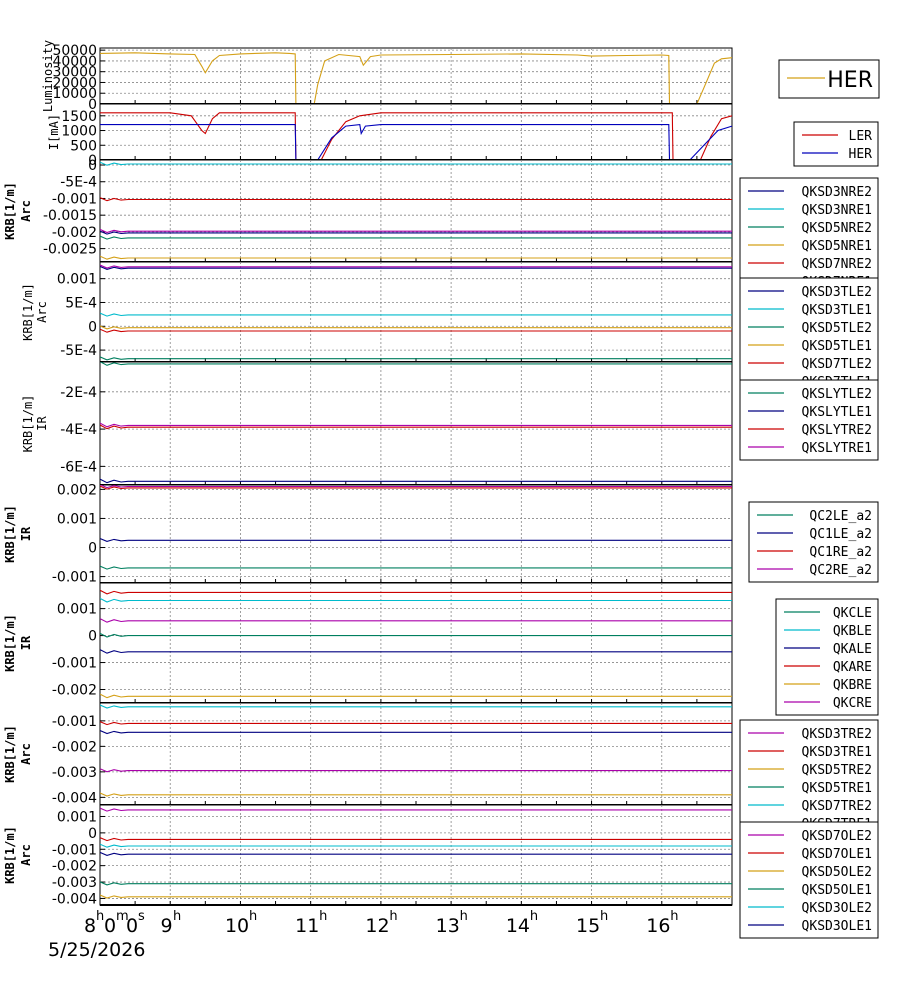  What do you see at coordinates (74, 798) in the screenshot?
I see `y-tick-label: -0.004` at bounding box center [74, 798].